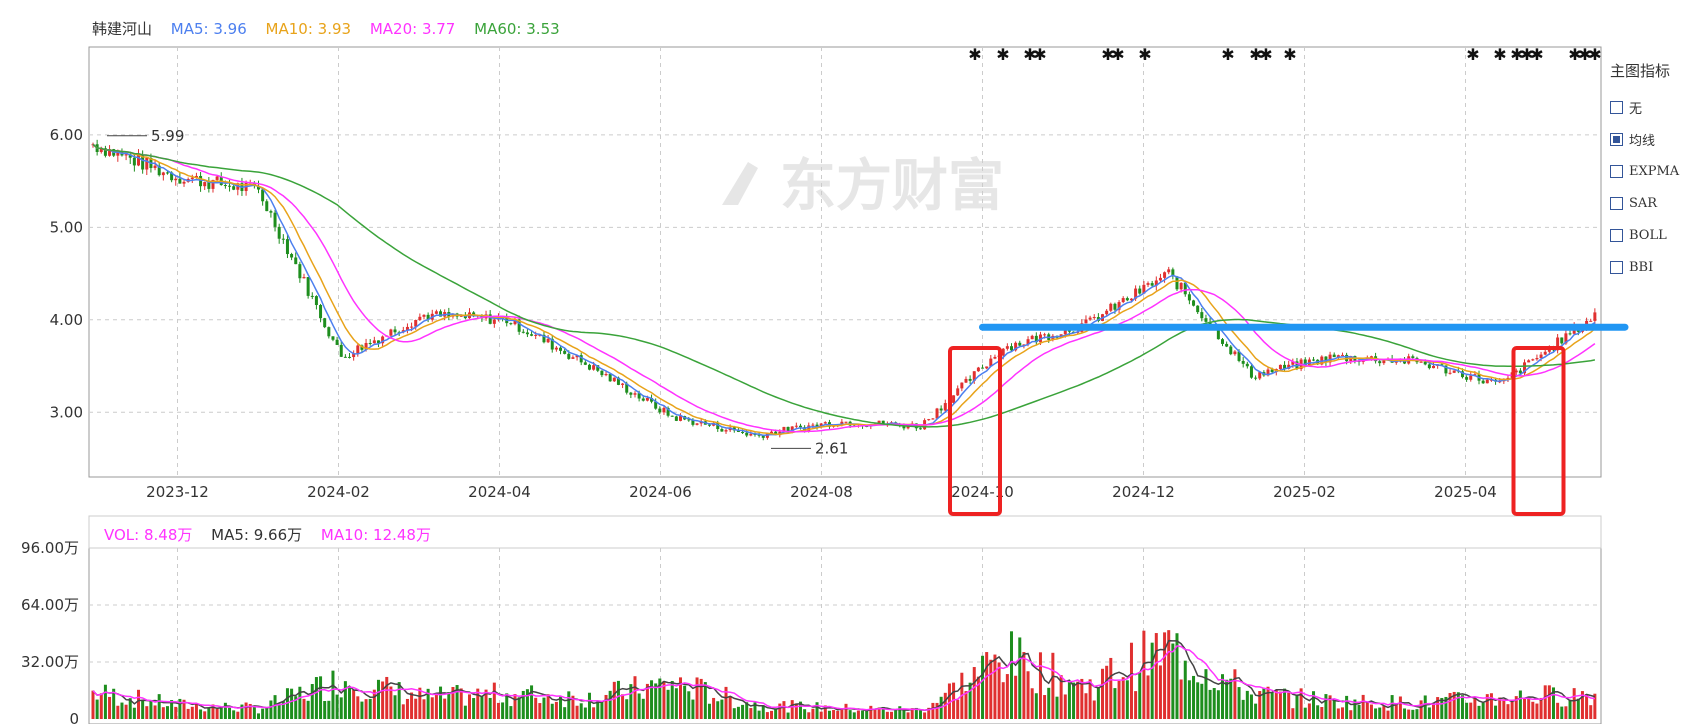 The image size is (1696, 724). Describe the element at coordinates (1653, 107) in the screenshot. I see `indicator-option-none: 无` at that location.